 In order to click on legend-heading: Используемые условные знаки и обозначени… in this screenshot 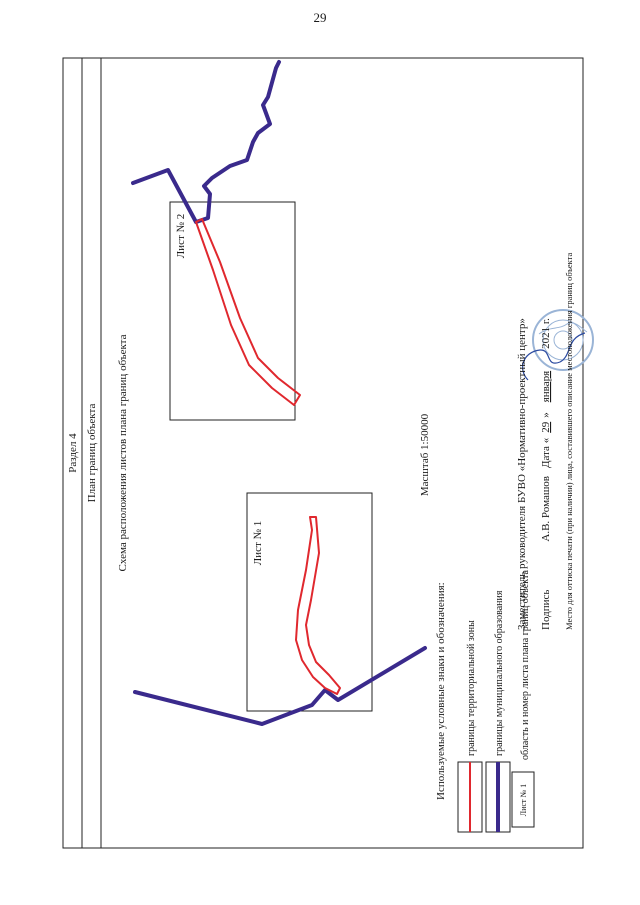, I will do `click(441, 691)`.